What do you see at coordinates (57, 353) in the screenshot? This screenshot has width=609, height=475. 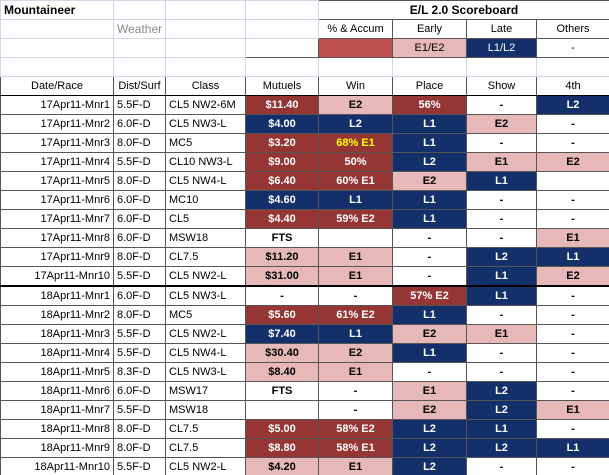 I see `race-id: 18Apr11-Mnr4` at bounding box center [57, 353].